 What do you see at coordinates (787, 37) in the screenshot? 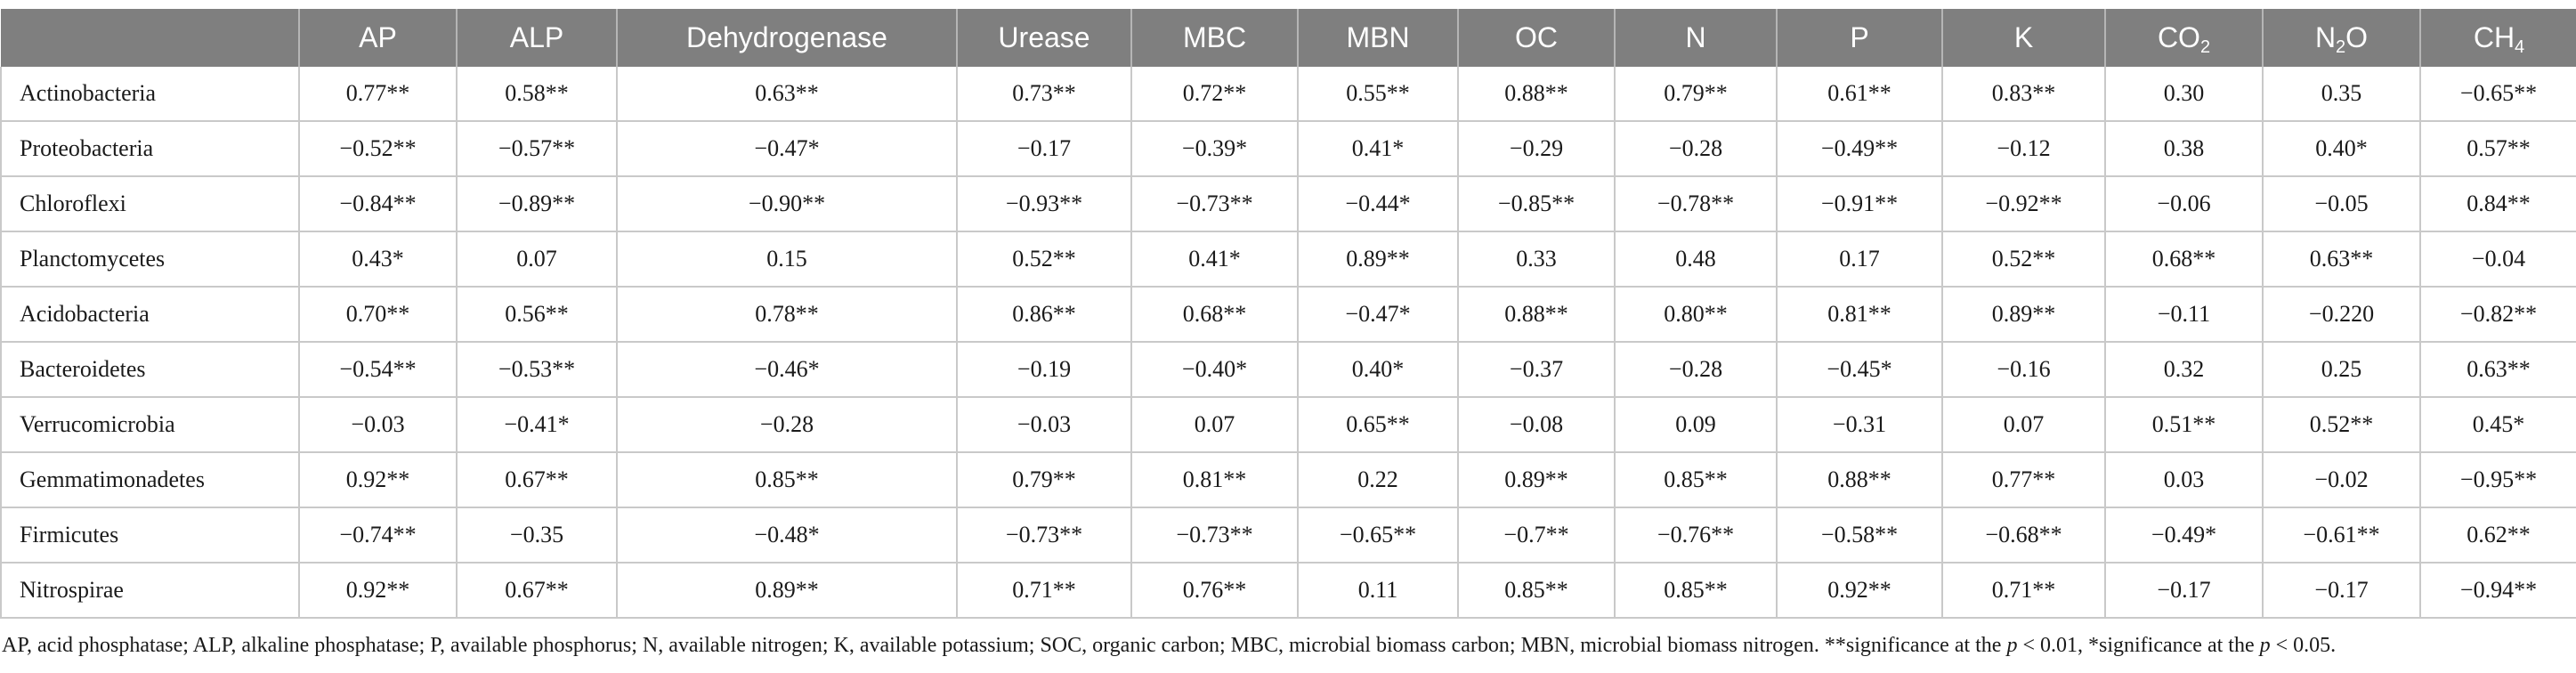
I see `column-header-label: Dehydrogenase` at bounding box center [787, 37].